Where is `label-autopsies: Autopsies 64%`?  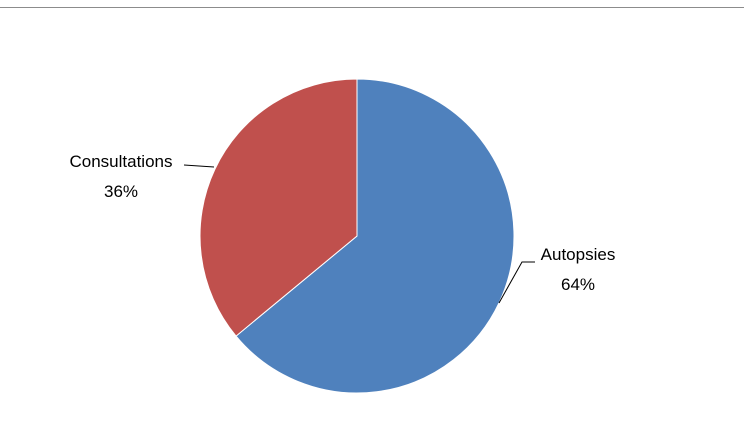
label-autopsies: Autopsies 64% is located at coordinates (578, 269).